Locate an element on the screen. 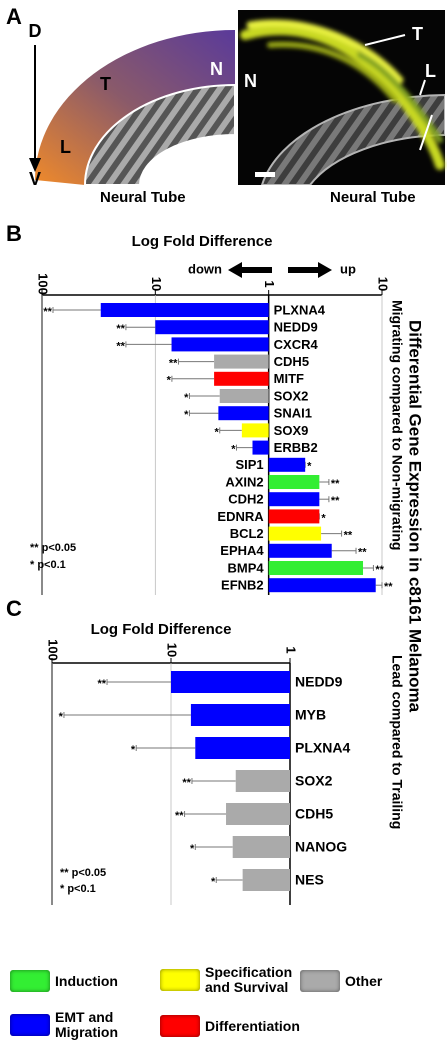  category-label: NANOG is located at coordinates (321, 847).